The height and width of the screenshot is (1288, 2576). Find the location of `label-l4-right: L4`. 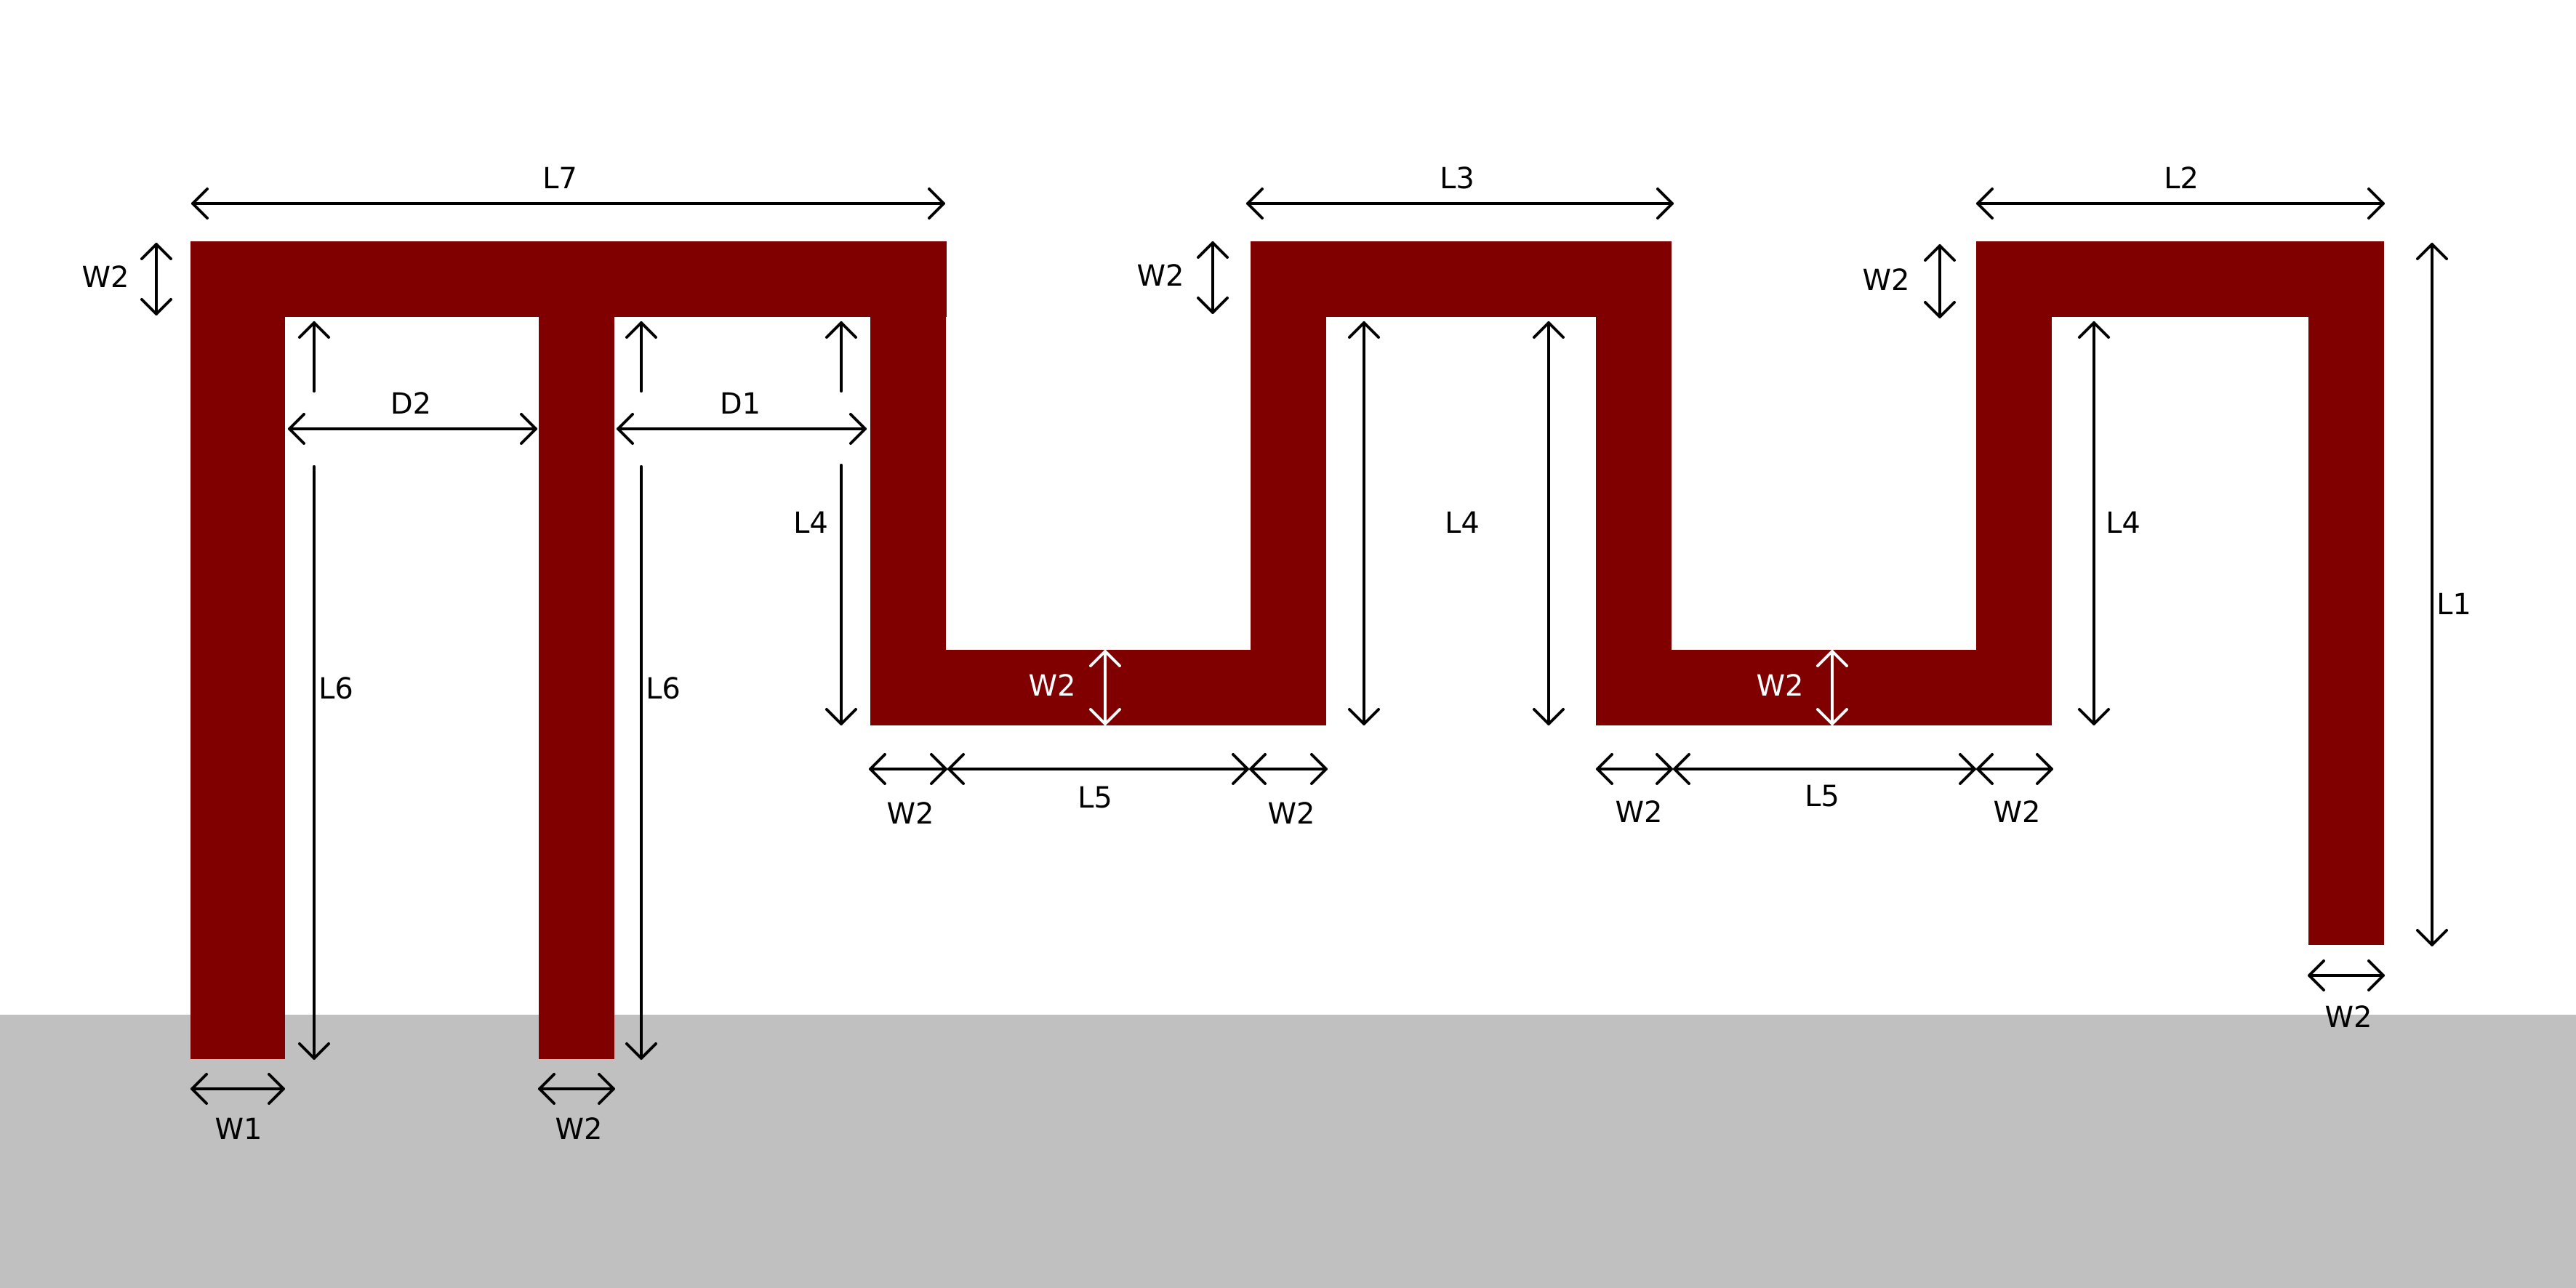

label-l4-right: L4 is located at coordinates (2123, 523).